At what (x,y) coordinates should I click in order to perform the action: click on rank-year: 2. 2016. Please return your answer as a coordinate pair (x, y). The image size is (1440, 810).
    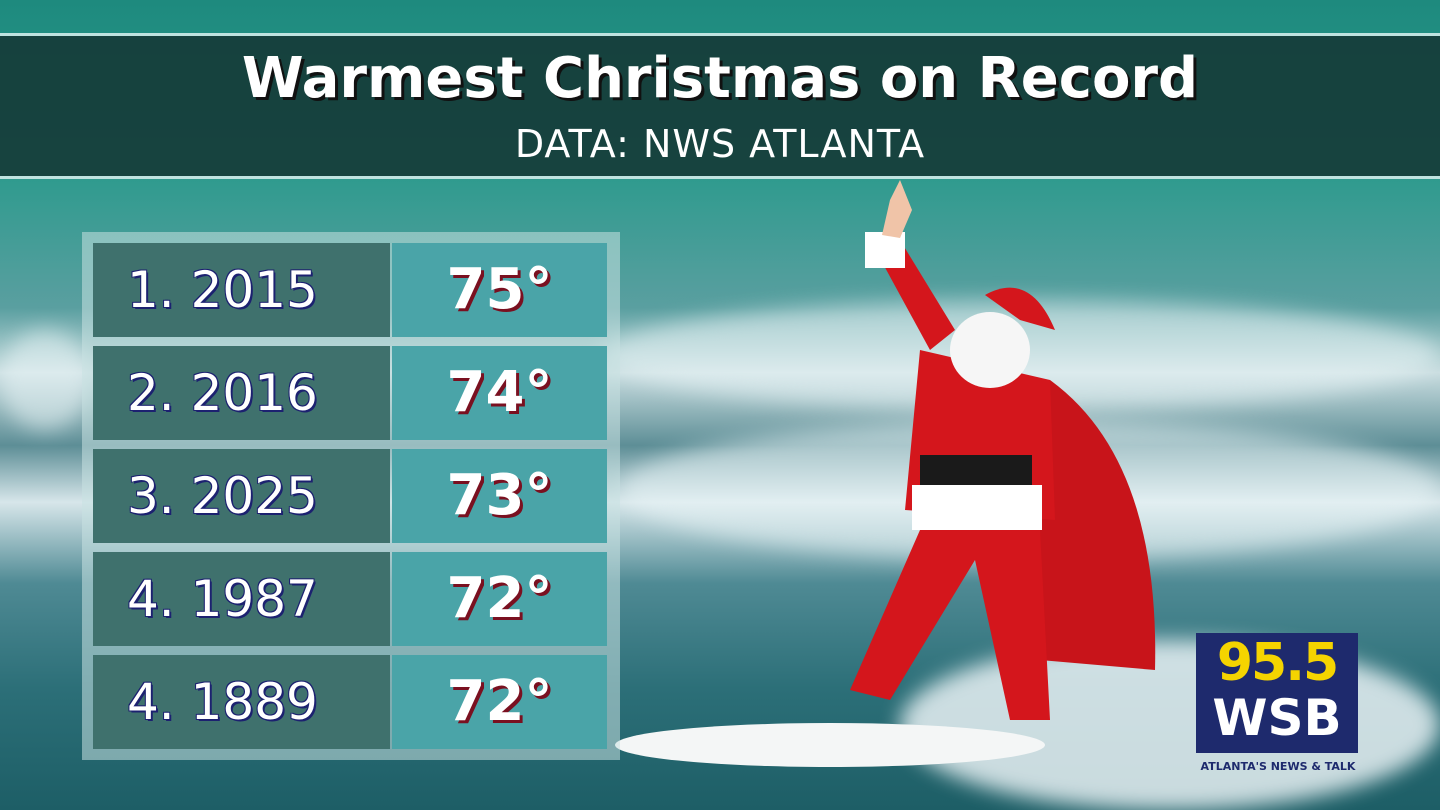
    Looking at the image, I should click on (241, 393).